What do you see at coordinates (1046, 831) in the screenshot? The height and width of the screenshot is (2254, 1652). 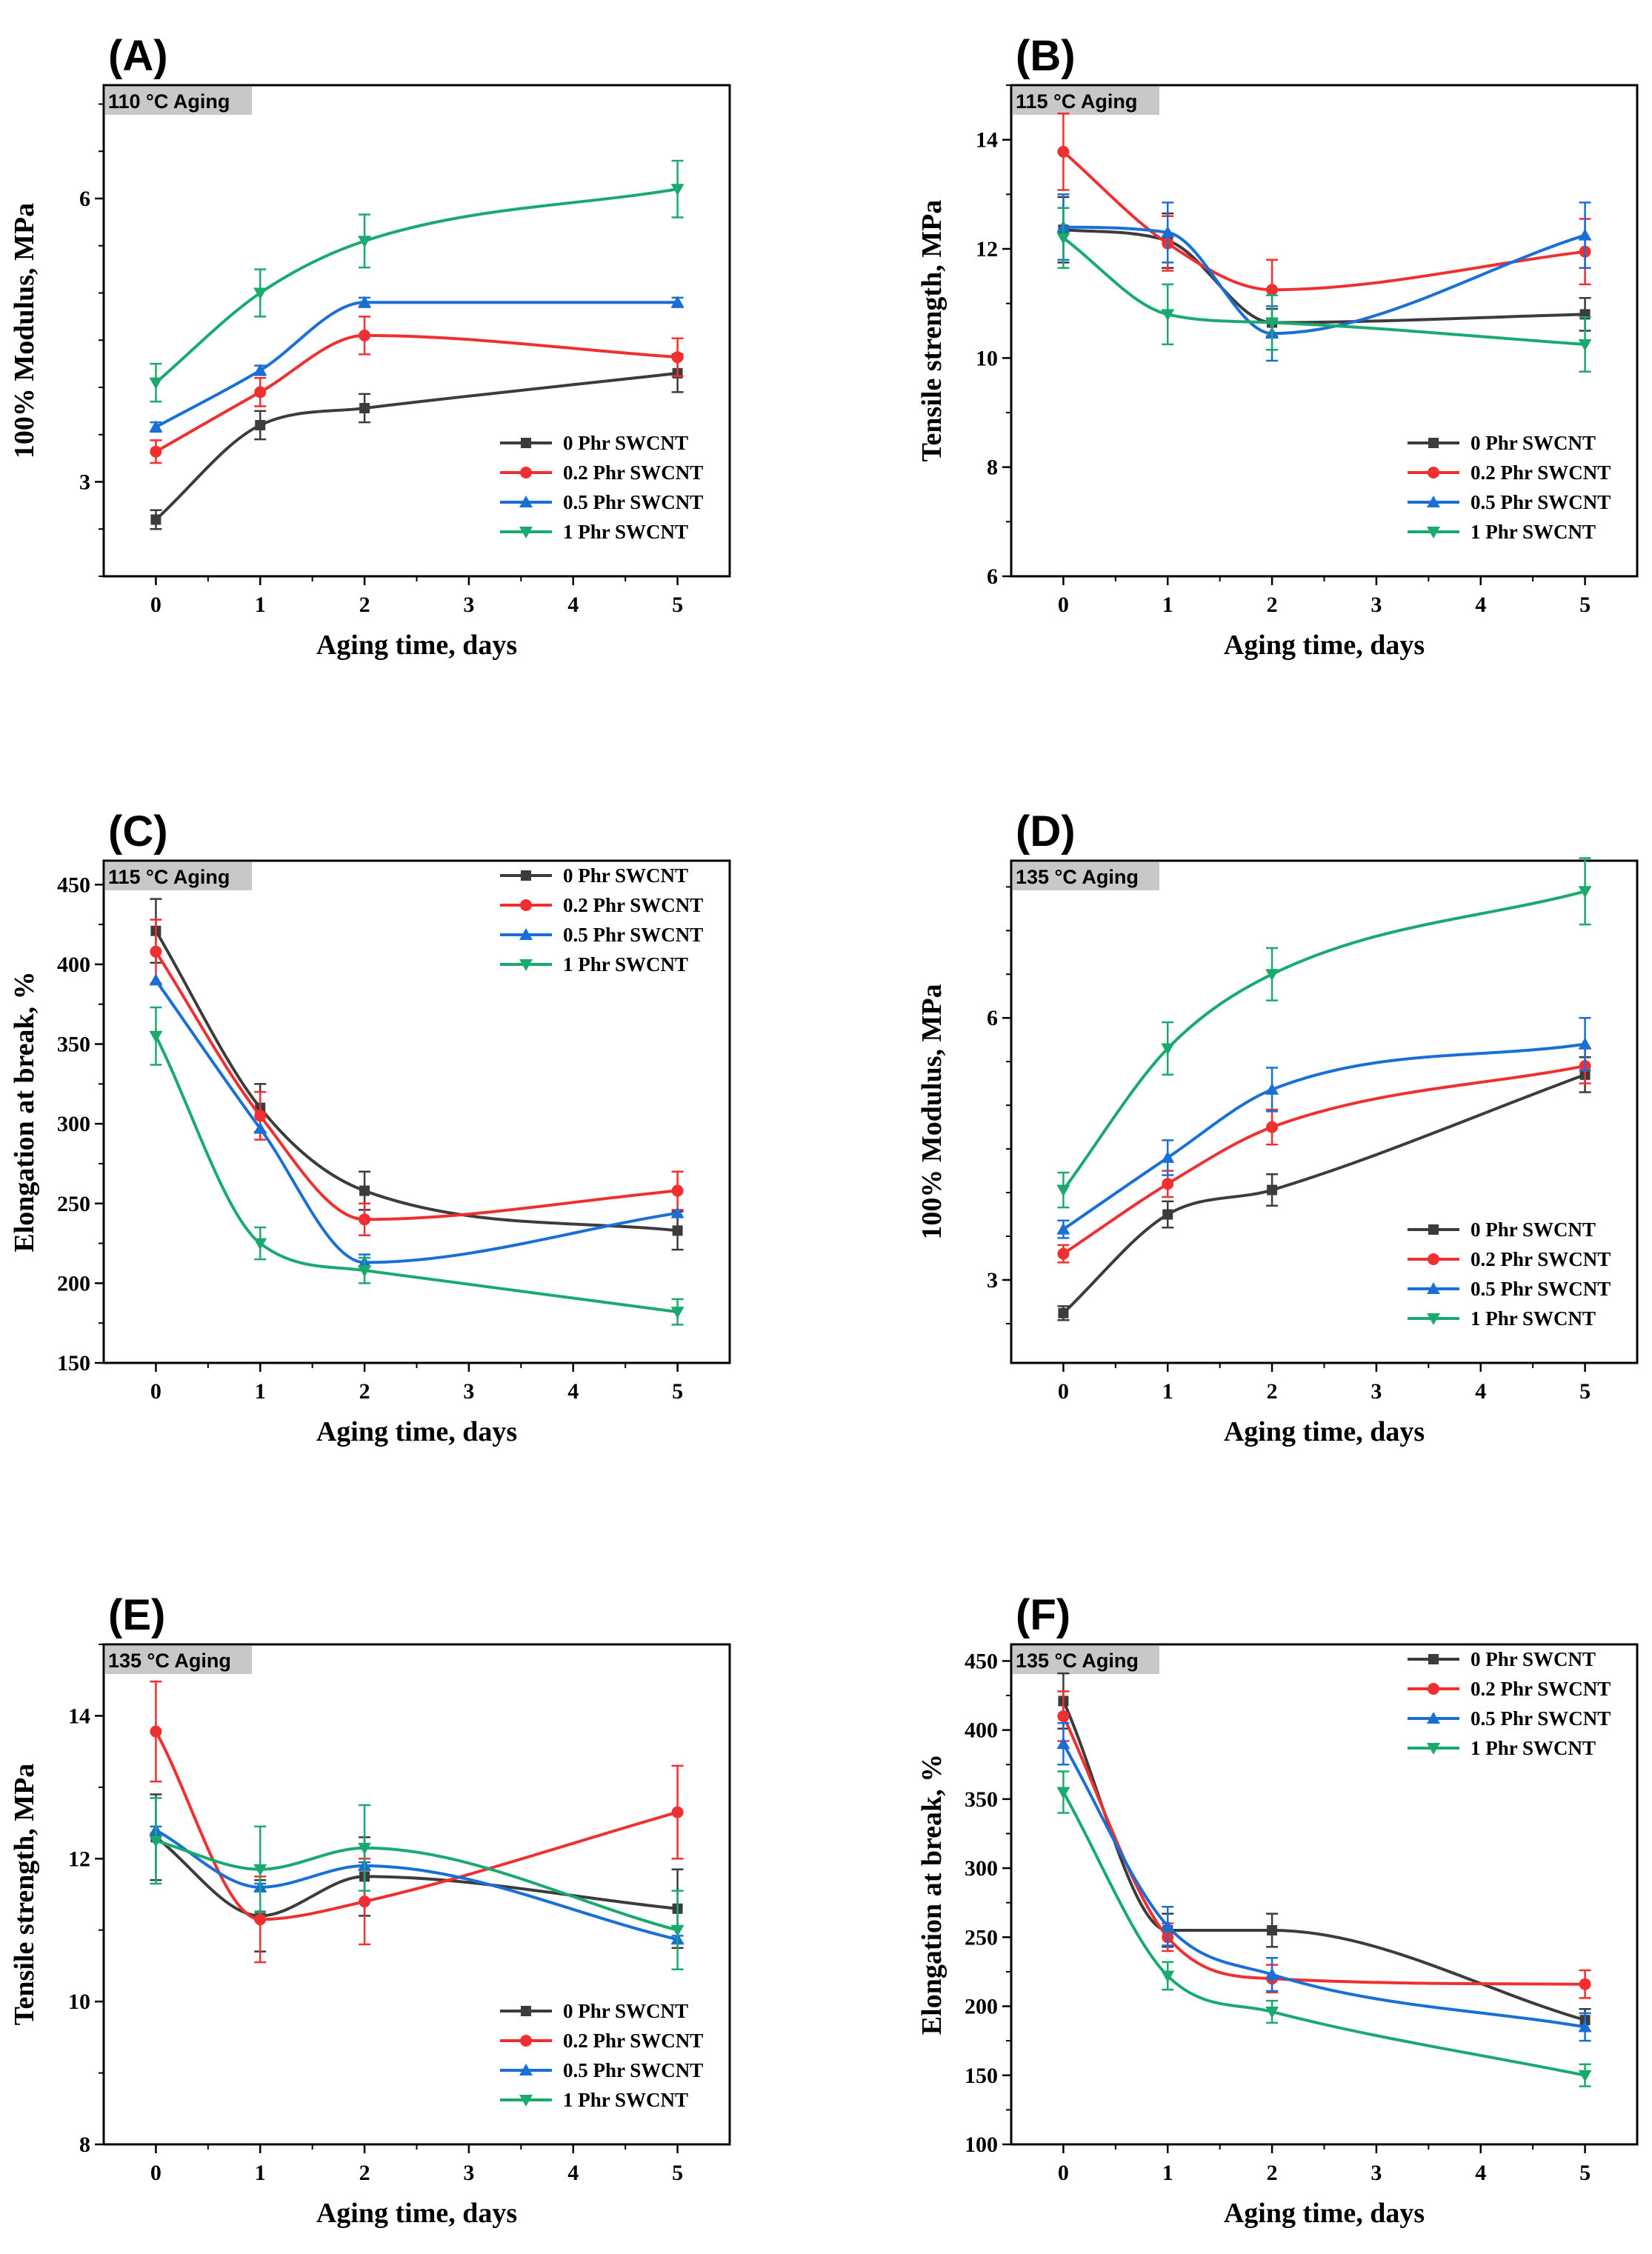 I see `panel-label: (D)` at bounding box center [1046, 831].